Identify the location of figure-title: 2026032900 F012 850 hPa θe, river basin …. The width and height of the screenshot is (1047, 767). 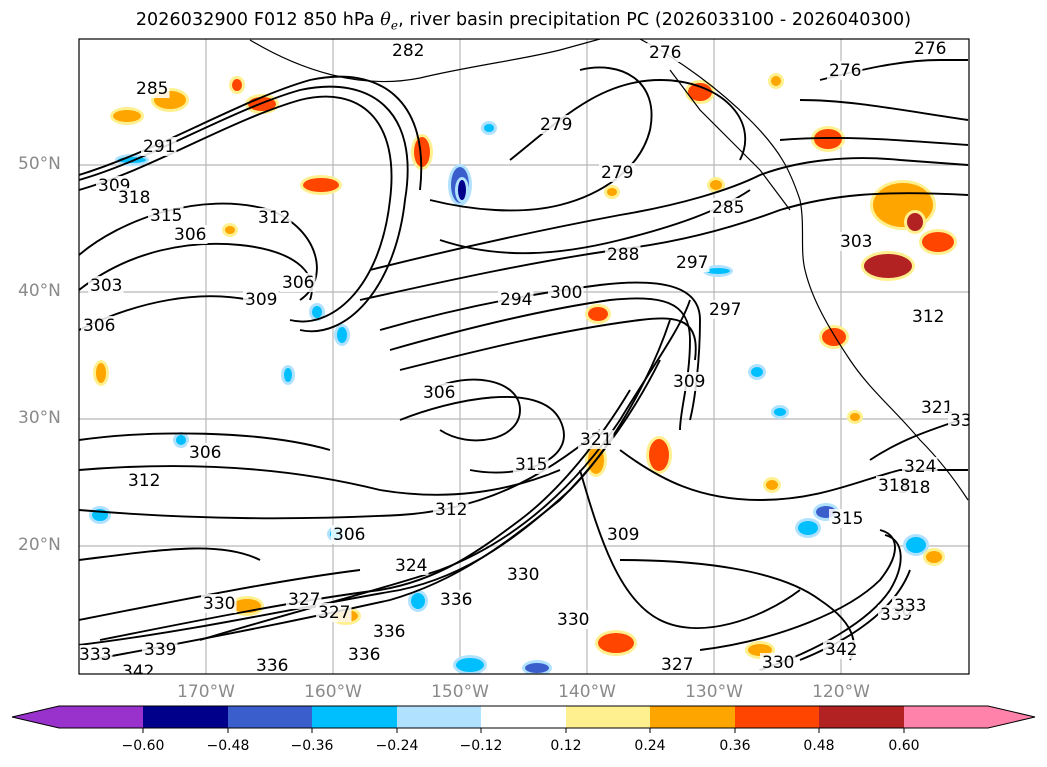
(523, 21).